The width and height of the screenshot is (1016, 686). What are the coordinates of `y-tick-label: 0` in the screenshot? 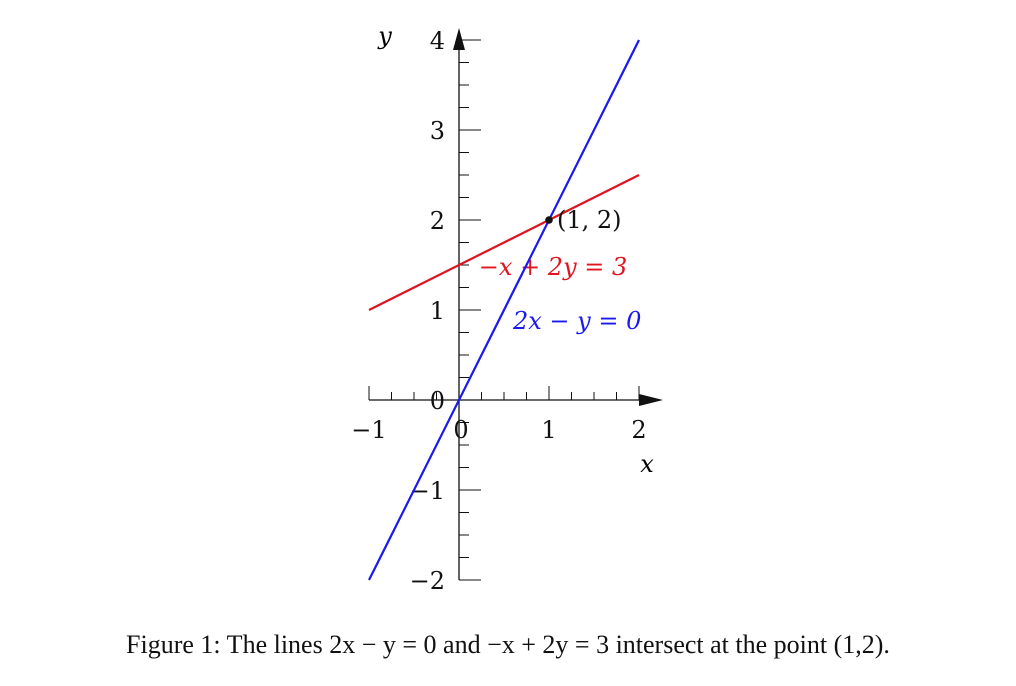 It's located at (437, 401).